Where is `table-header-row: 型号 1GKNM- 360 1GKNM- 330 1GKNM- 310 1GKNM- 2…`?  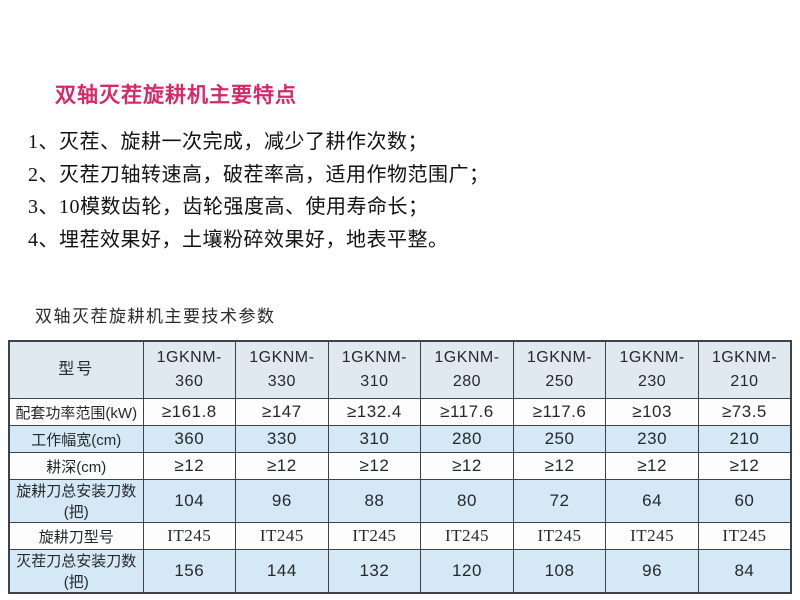 table-header-row: 型号 1GKNM- 360 1GKNM- 330 1GKNM- 310 1GKNM- 2… is located at coordinates (400, 369).